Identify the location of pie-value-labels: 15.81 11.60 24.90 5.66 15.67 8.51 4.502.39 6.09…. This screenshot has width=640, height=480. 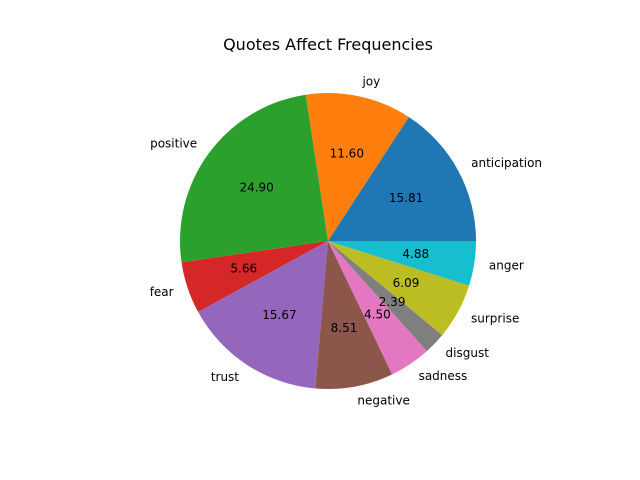
(329, 241).